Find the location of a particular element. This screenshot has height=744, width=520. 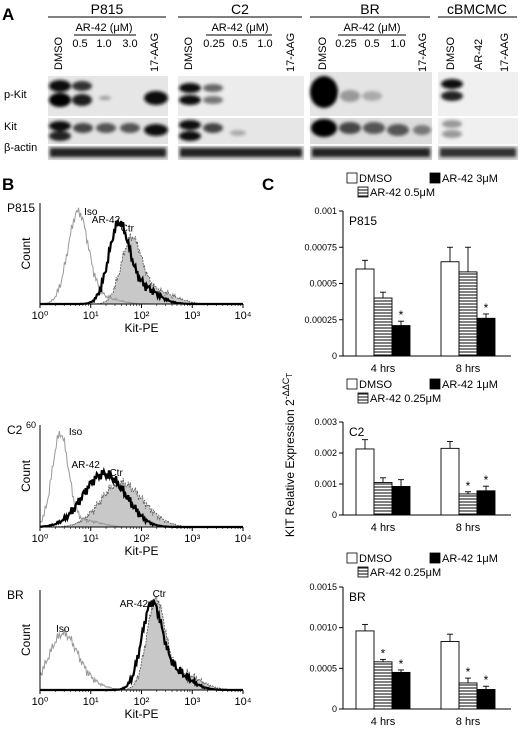

y-tick-label: 0.0015 is located at coordinates (323, 587).